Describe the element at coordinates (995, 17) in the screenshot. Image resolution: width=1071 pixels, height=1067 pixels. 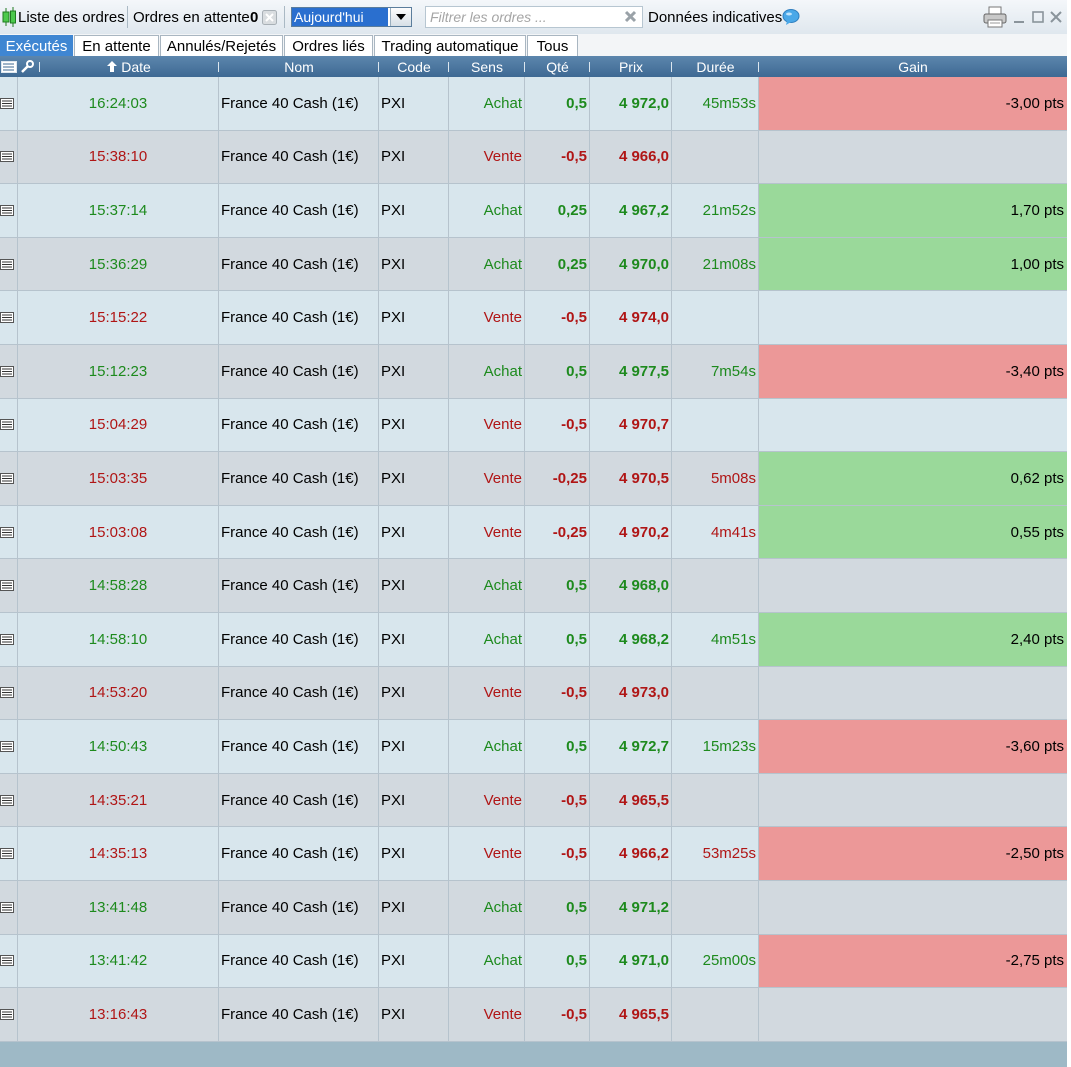
I see `print-icon` at that location.